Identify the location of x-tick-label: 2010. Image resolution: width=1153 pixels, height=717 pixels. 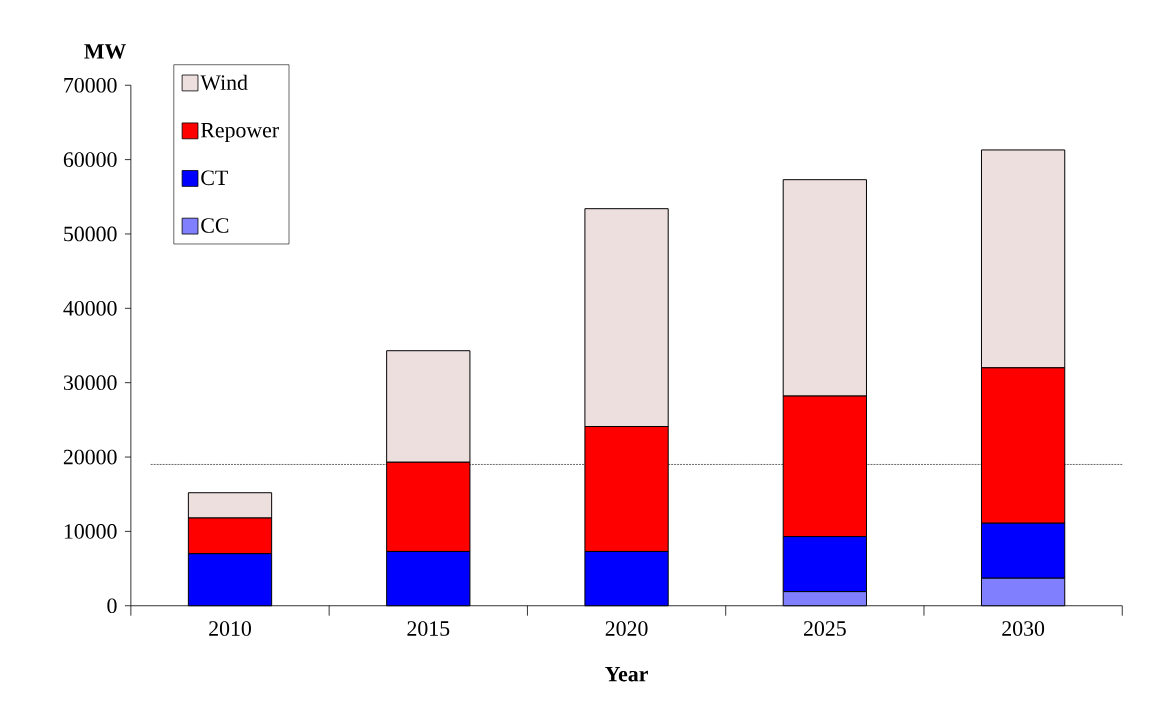
(230, 628).